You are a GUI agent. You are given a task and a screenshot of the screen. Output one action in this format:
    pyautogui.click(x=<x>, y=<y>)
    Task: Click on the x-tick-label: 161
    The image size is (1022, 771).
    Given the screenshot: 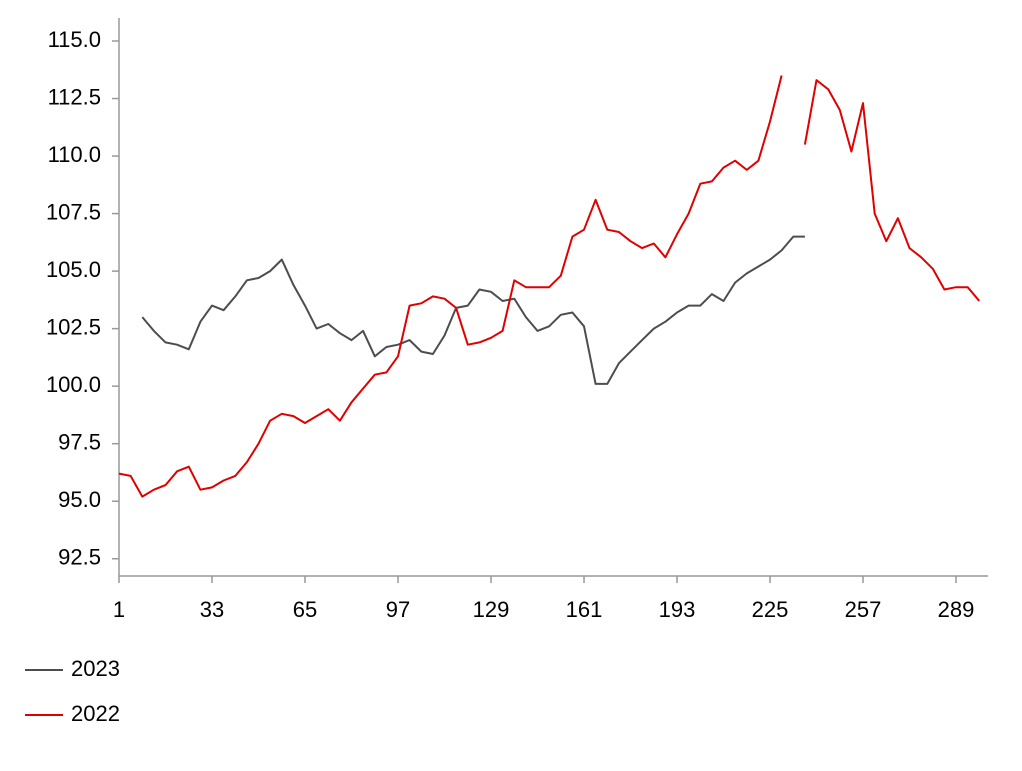 What is the action you would take?
    pyautogui.click(x=584, y=609)
    